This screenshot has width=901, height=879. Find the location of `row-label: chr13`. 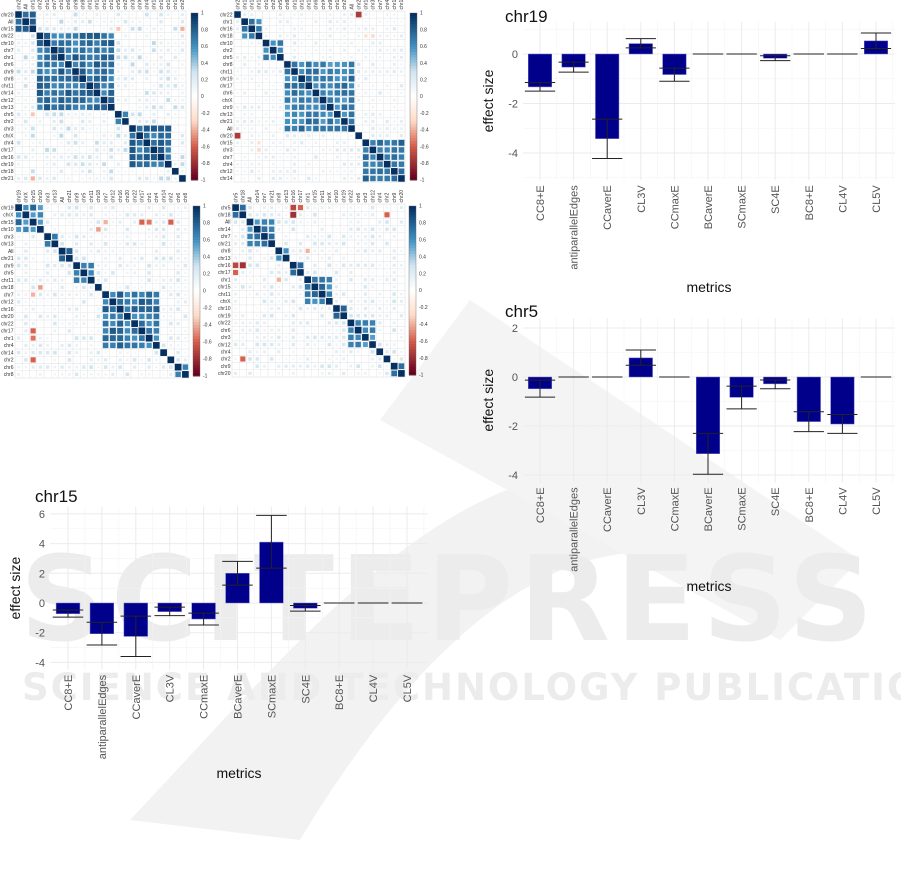

row-label: chr13 is located at coordinates (226, 115).